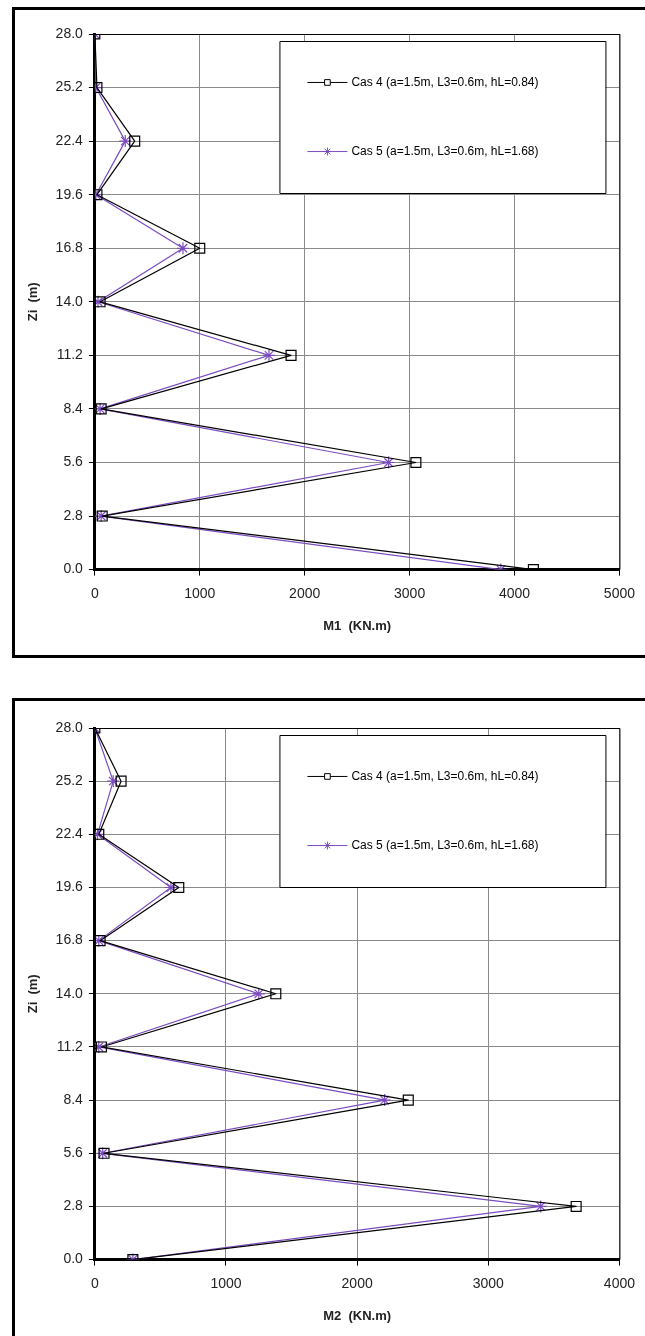 This screenshot has width=645, height=1336. What do you see at coordinates (357, 1315) in the screenshot?
I see `x-axis-title: M2 (KN.m)` at bounding box center [357, 1315].